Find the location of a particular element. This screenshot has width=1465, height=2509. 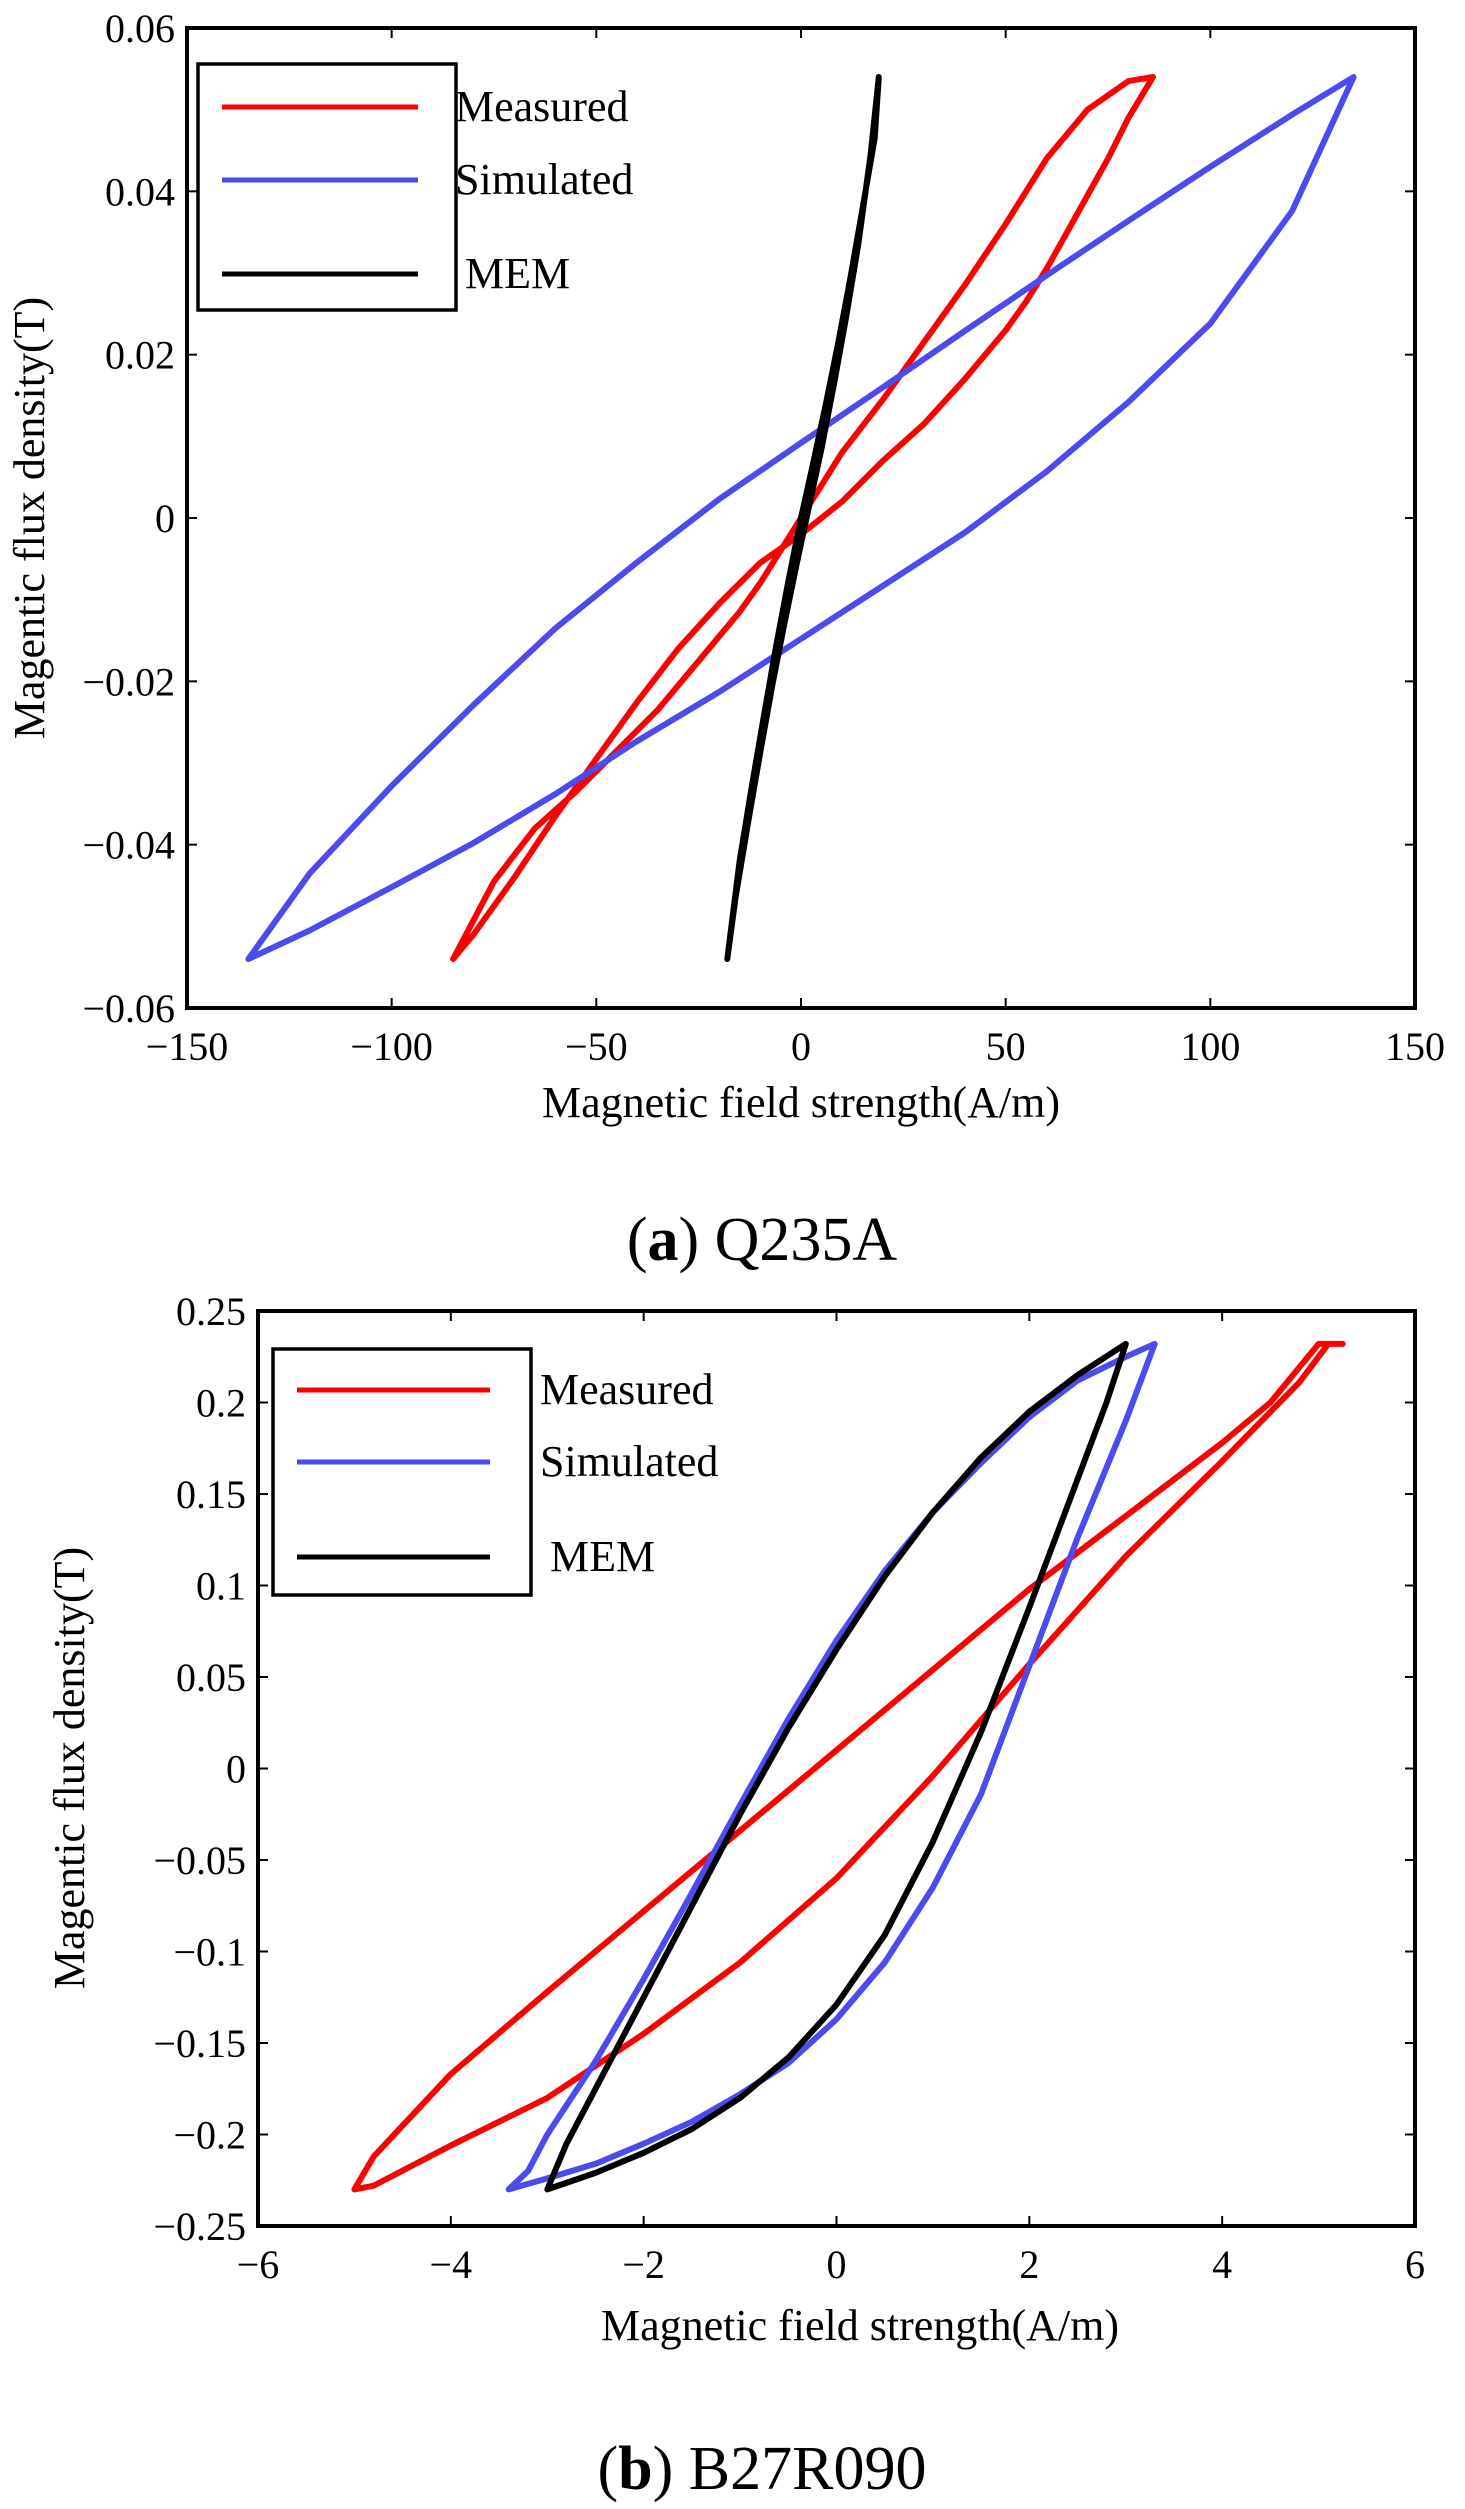

x-tick-label: 6 is located at coordinates (1415, 2264).